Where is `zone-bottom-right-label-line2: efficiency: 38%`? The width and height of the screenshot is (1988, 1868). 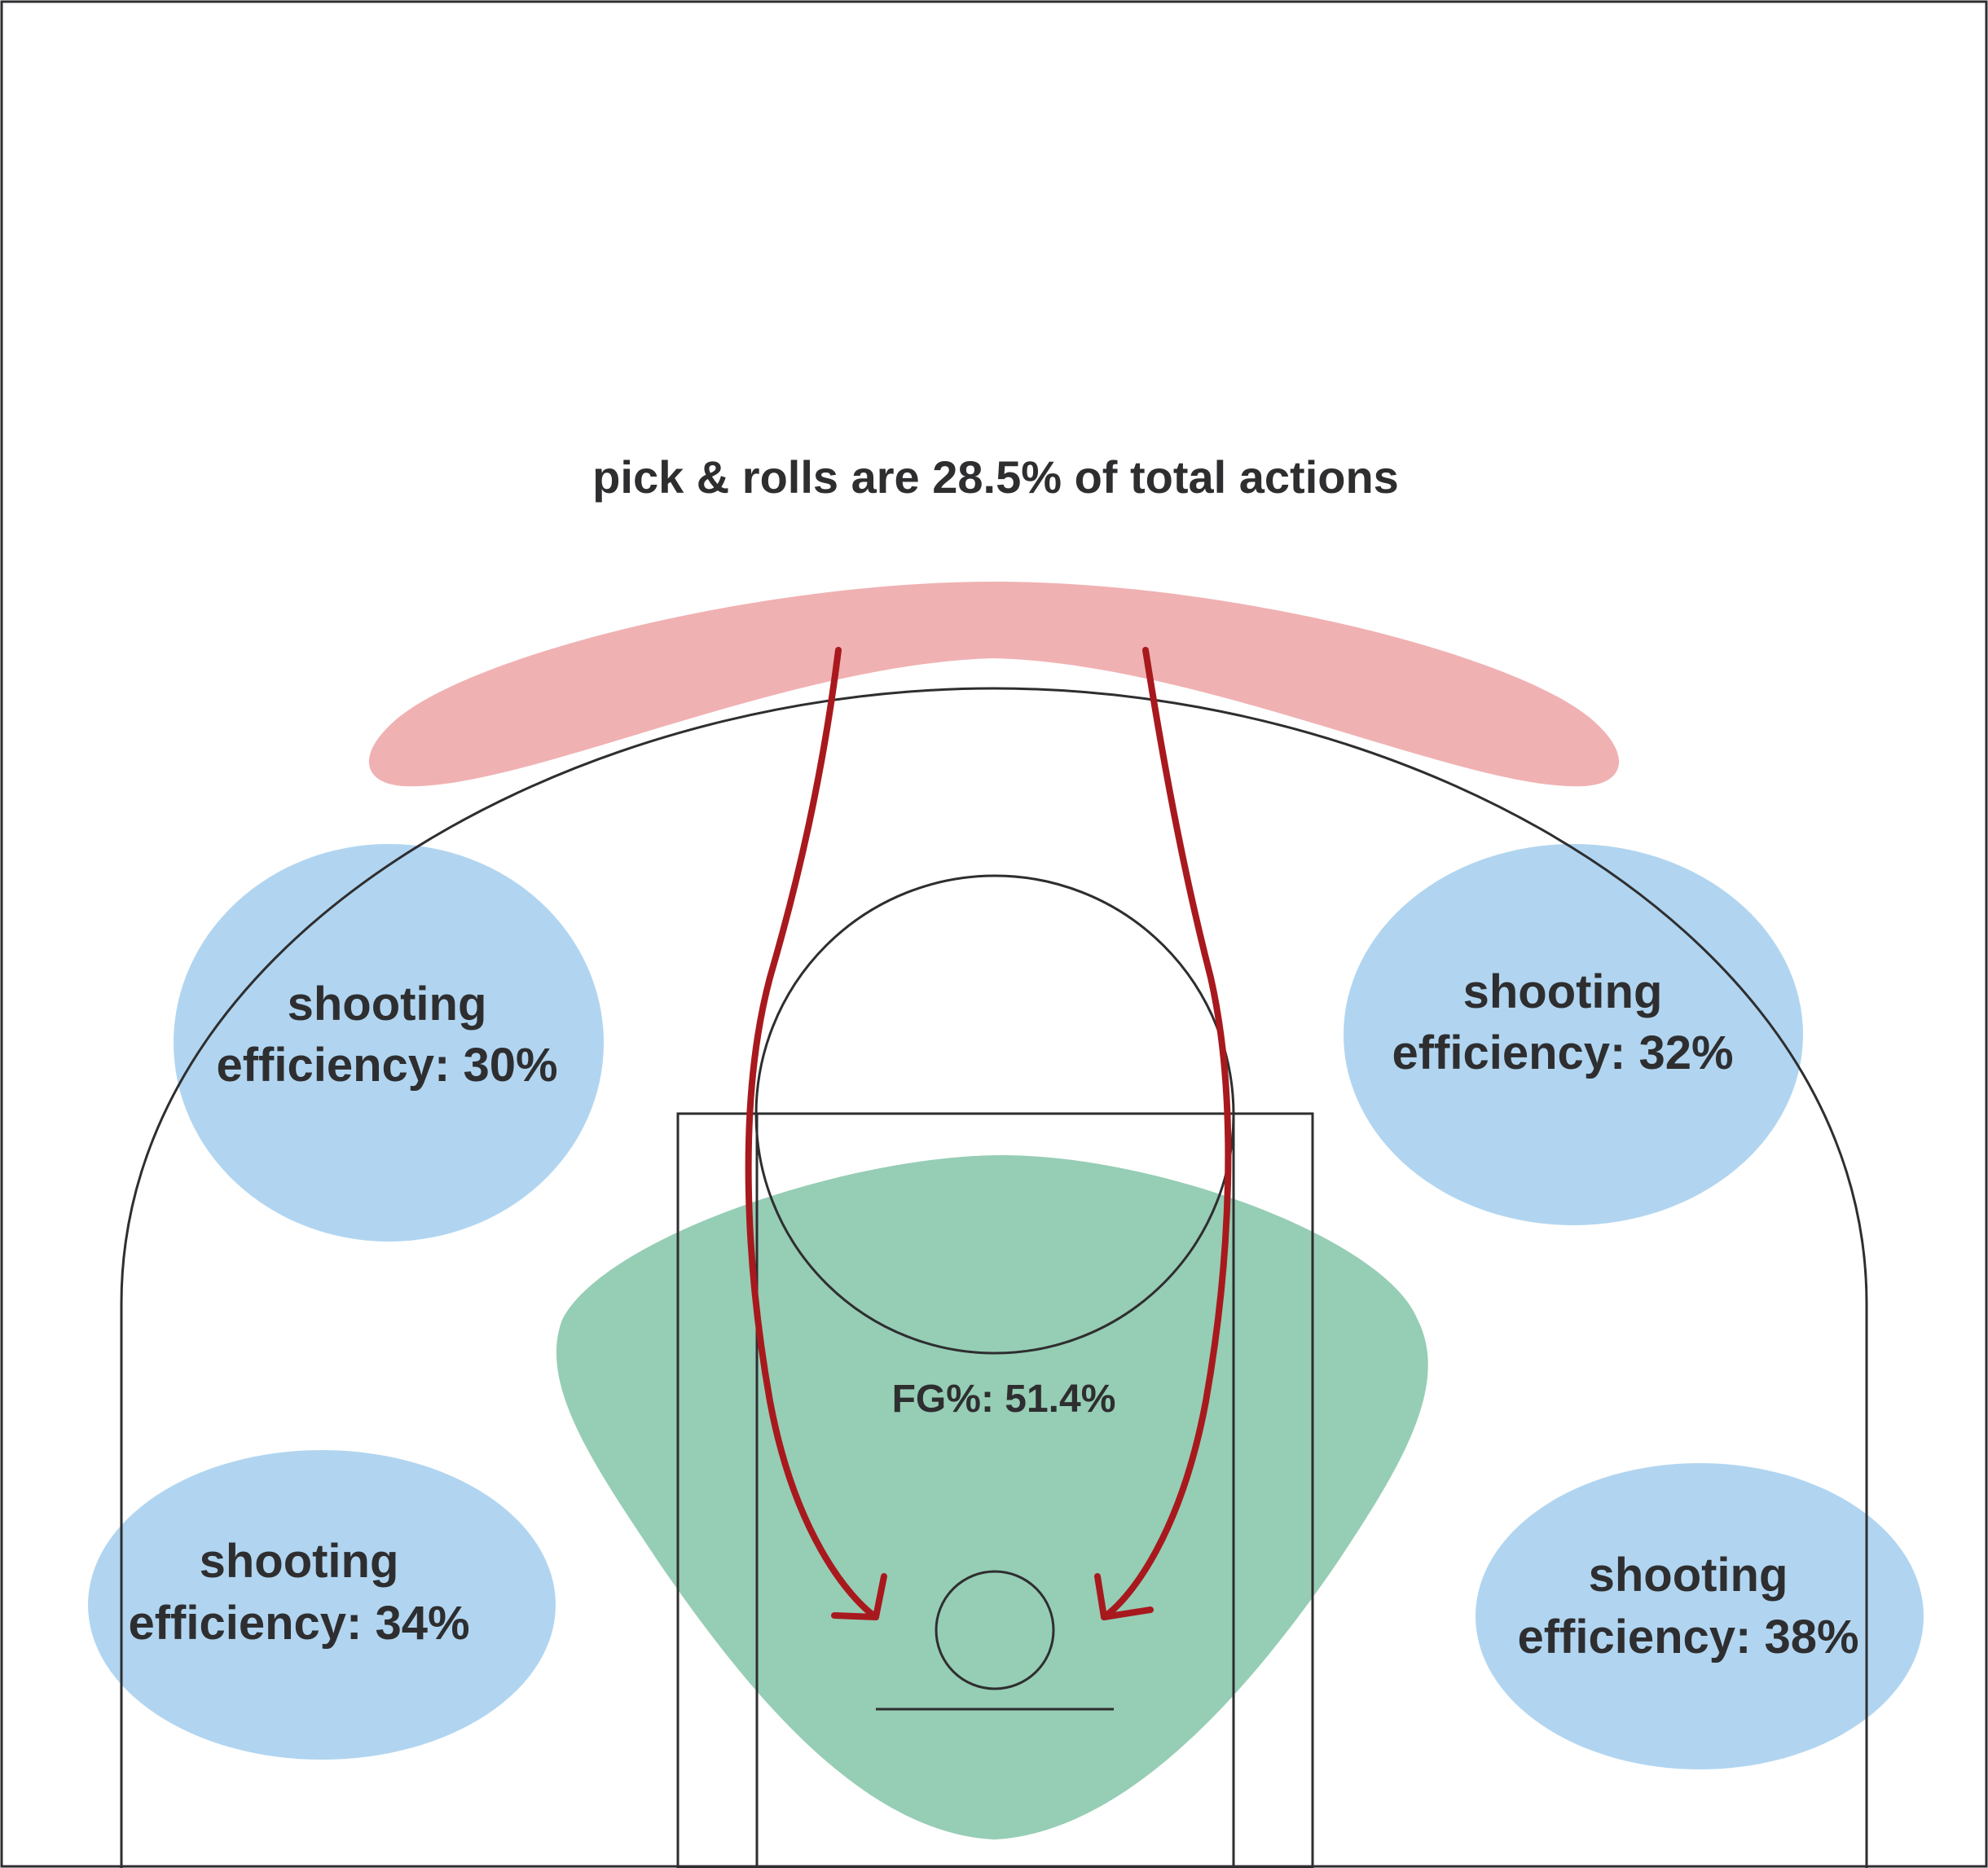
zone-bottom-right-label-line2: efficiency: 38% is located at coordinates (1687, 1638).